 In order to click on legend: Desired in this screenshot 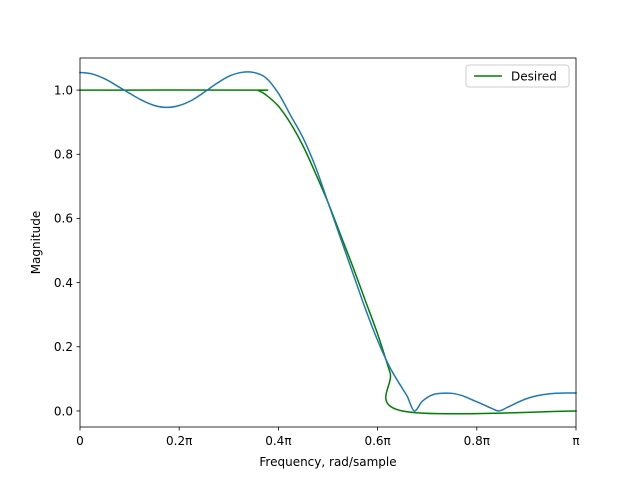, I will do `click(517, 76)`.